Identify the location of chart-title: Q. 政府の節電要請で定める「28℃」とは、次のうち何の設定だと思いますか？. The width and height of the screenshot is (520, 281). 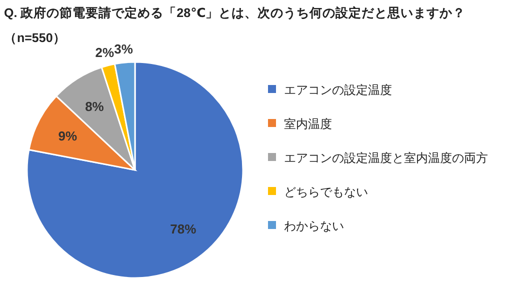
(235, 12).